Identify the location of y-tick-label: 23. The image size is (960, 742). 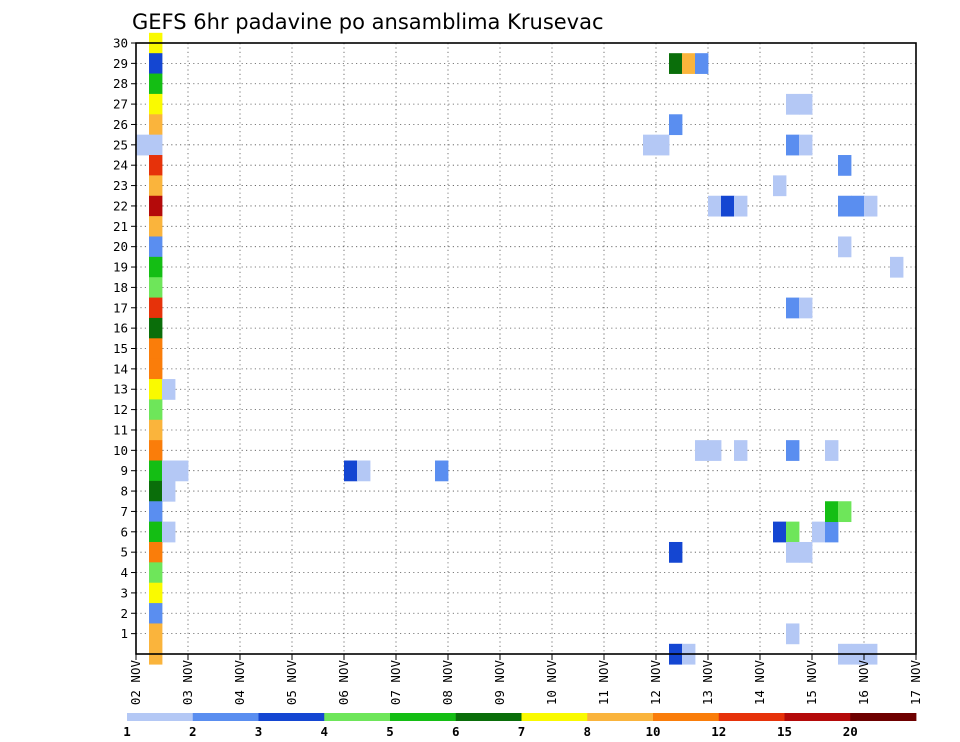
(120, 185).